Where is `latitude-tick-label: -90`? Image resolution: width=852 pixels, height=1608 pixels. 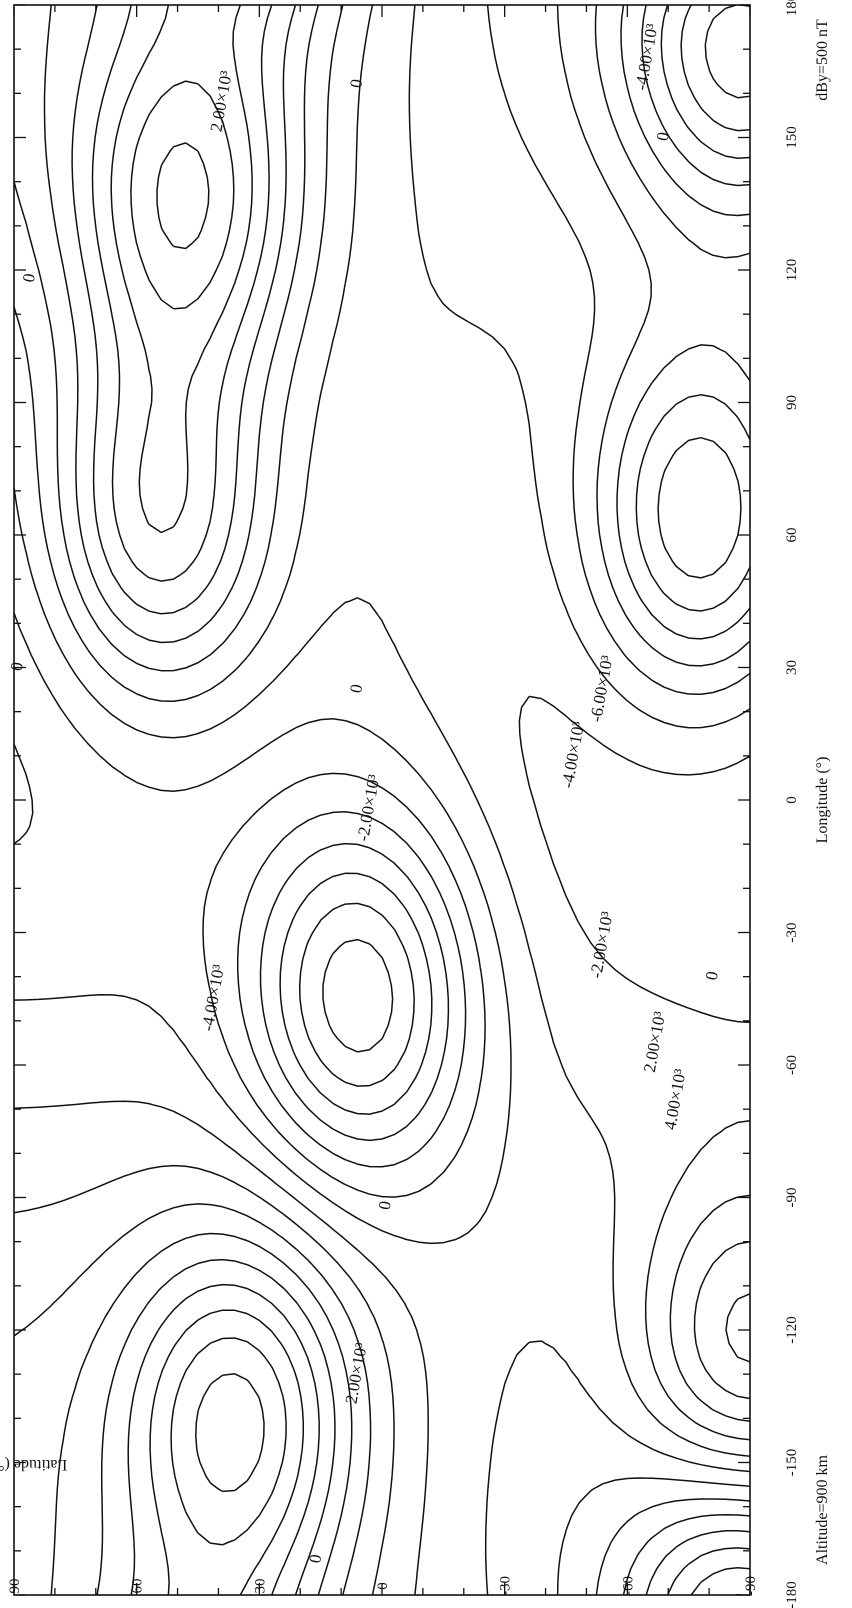 latitude-tick-label: -90 is located at coordinates (751, 1586).